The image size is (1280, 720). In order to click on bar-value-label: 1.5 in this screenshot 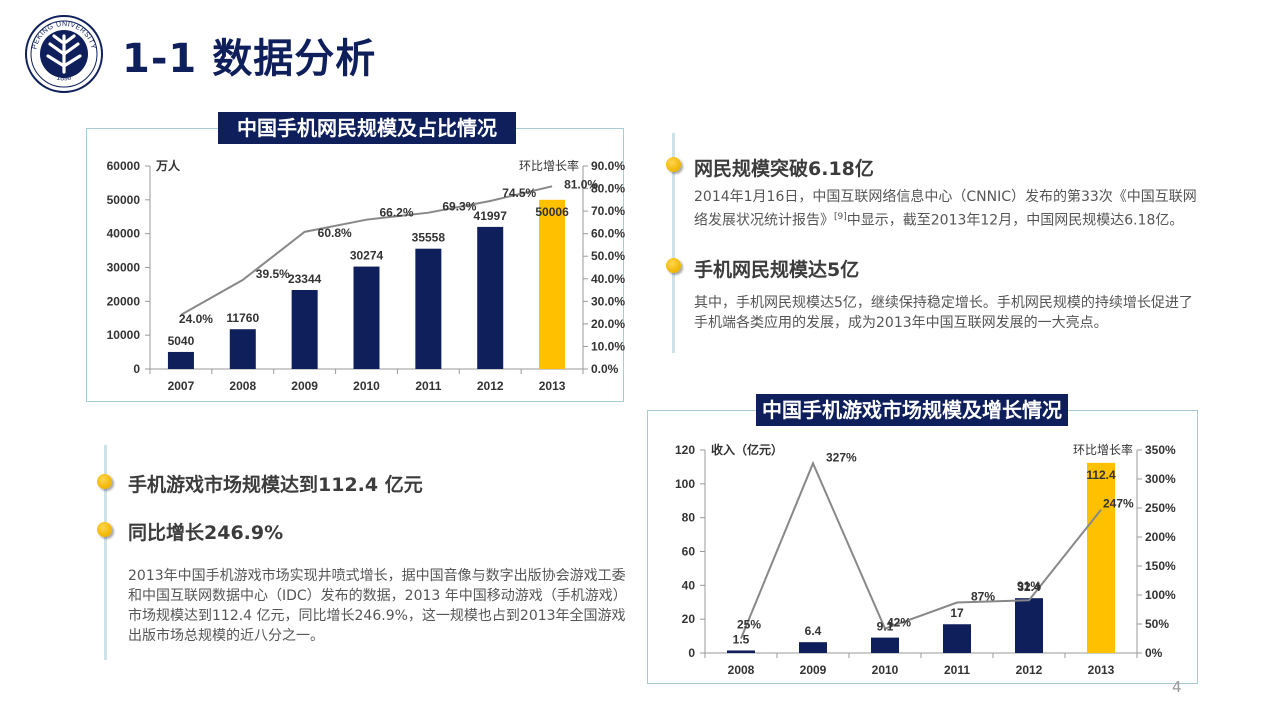, I will do `click(741, 639)`.